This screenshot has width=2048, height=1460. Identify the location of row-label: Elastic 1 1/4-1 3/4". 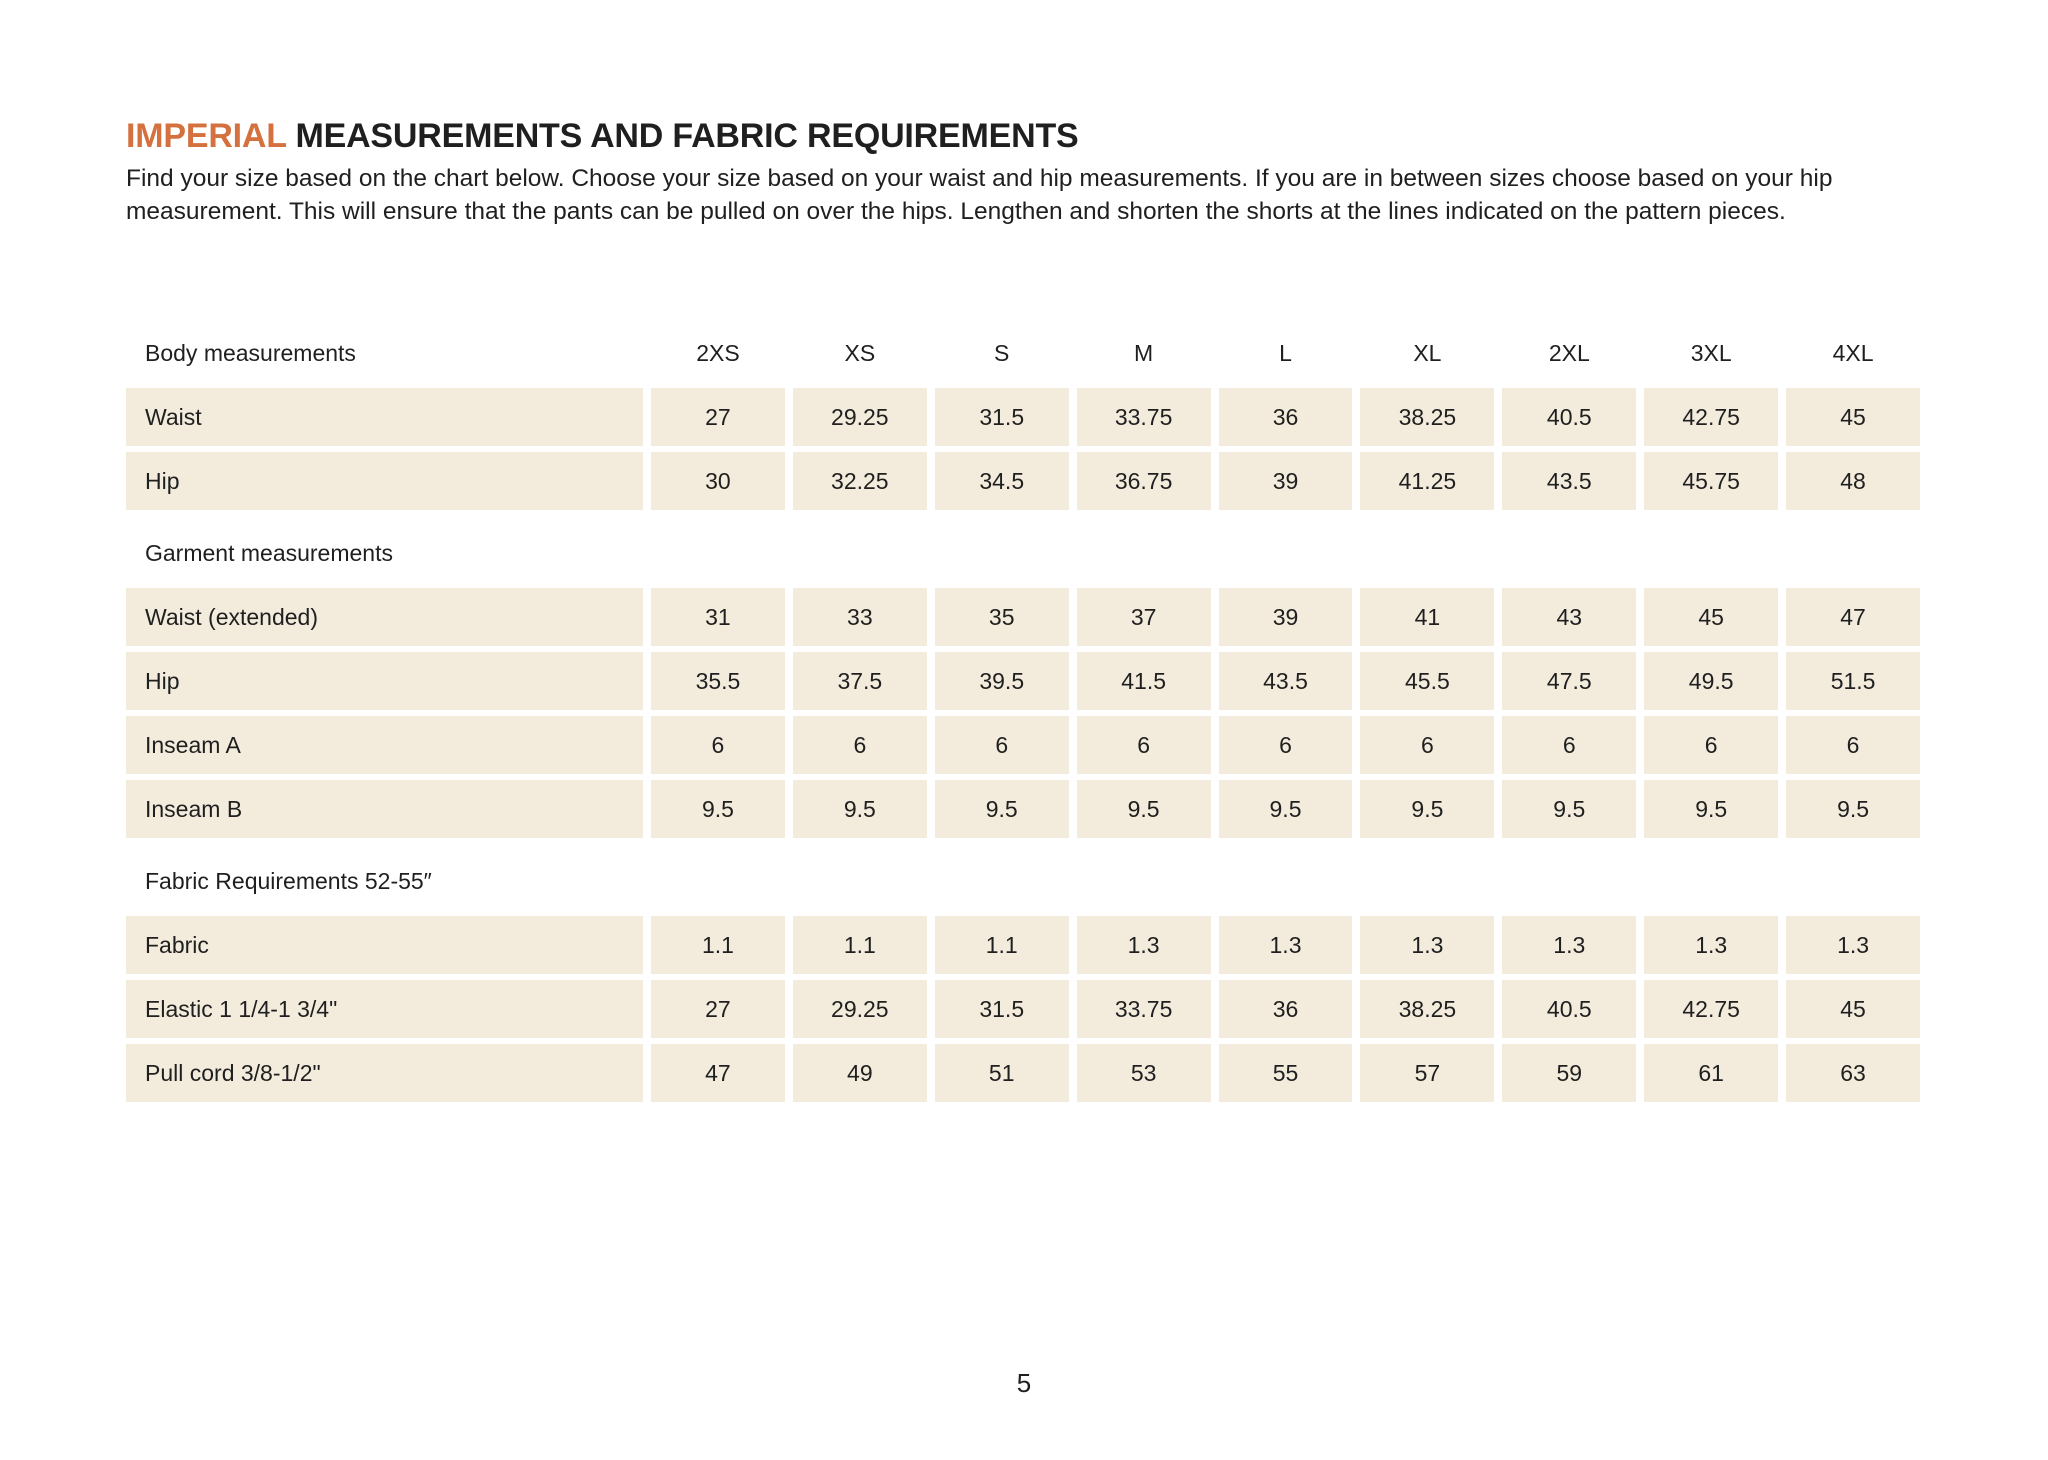
(384, 1009).